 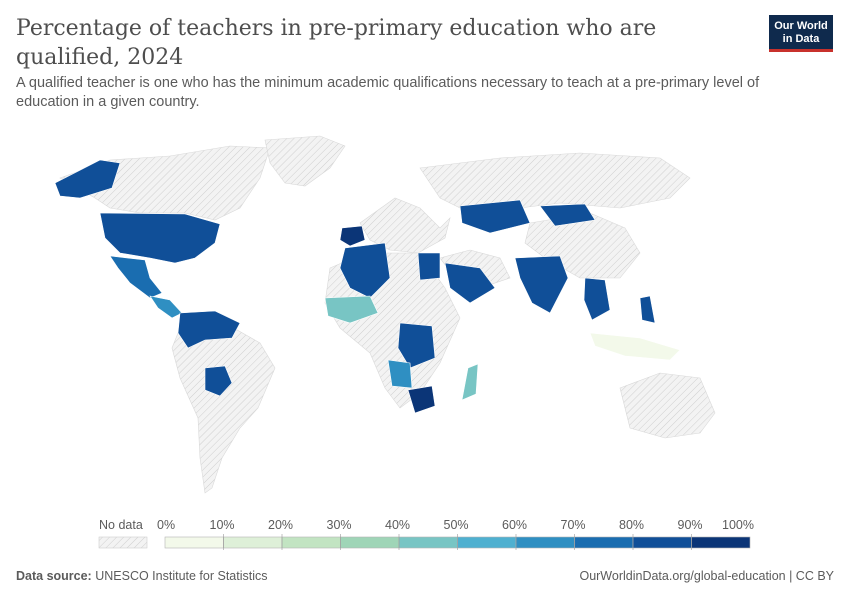 I want to click on legend-tick-1: 10%, so click(x=222, y=525).